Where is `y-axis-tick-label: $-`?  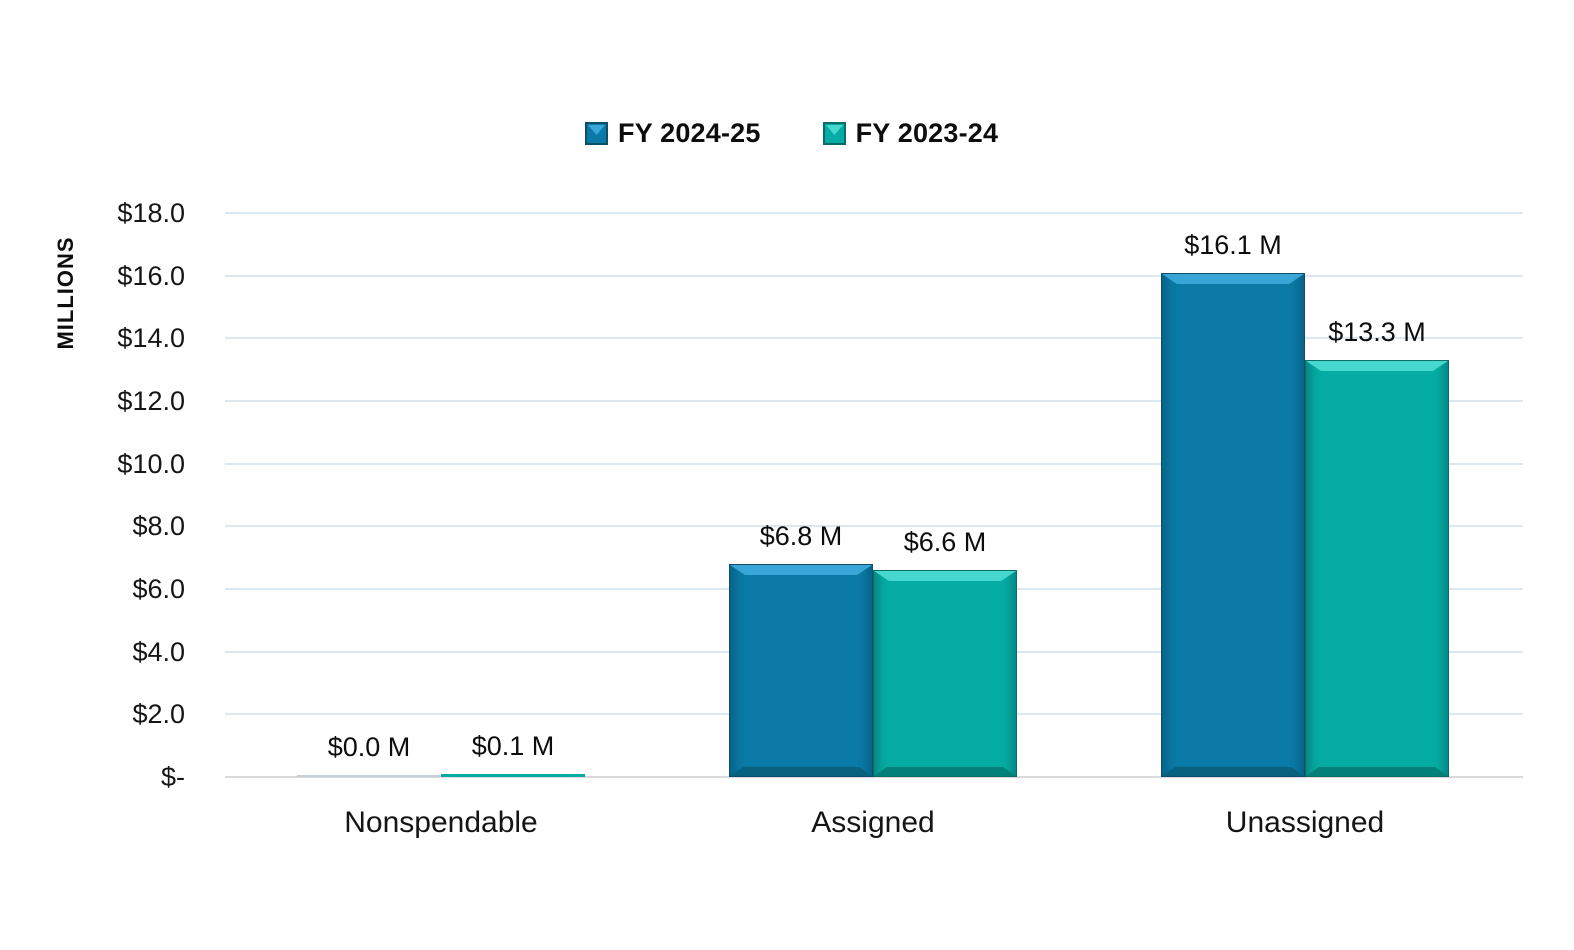 y-axis-tick-label: $- is located at coordinates (172, 777).